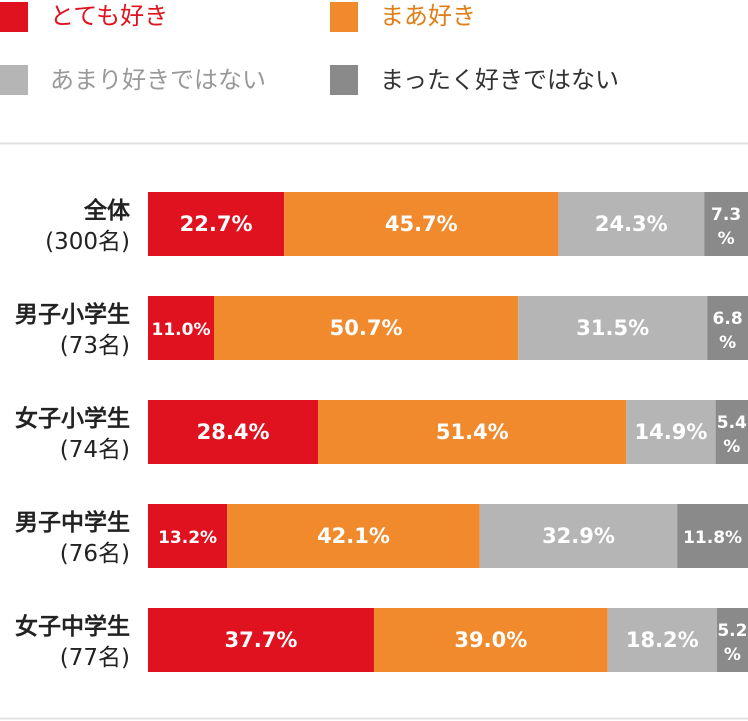 The image size is (748, 721). I want to click on category-count: (74名), so click(95, 450).